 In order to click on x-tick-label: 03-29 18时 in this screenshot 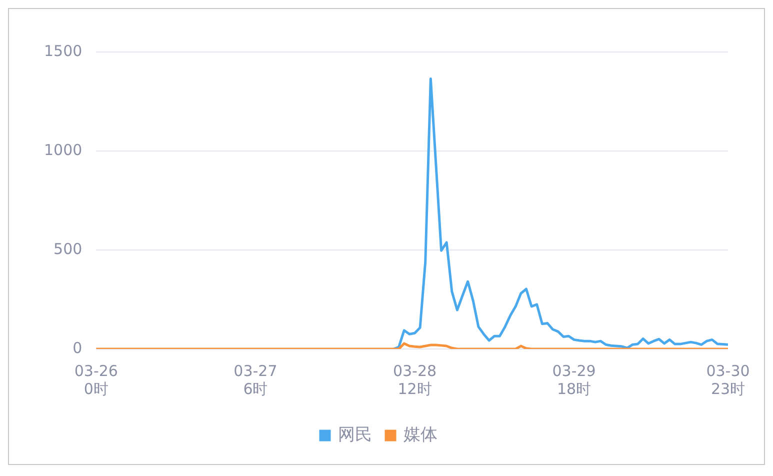, I will do `click(574, 380)`.